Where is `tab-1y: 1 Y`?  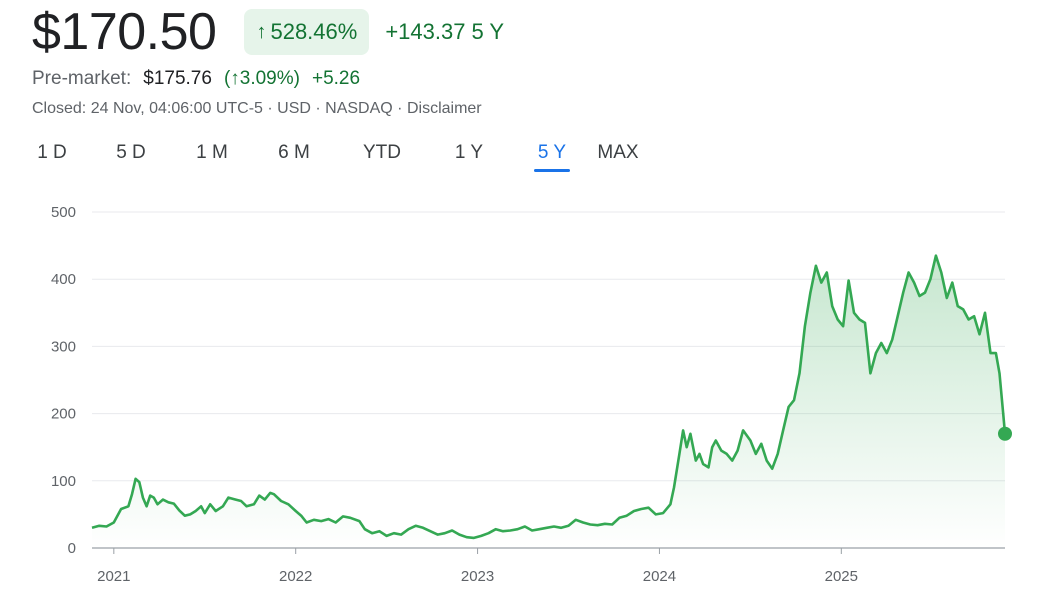
tab-1y: 1 Y is located at coordinates (469, 152).